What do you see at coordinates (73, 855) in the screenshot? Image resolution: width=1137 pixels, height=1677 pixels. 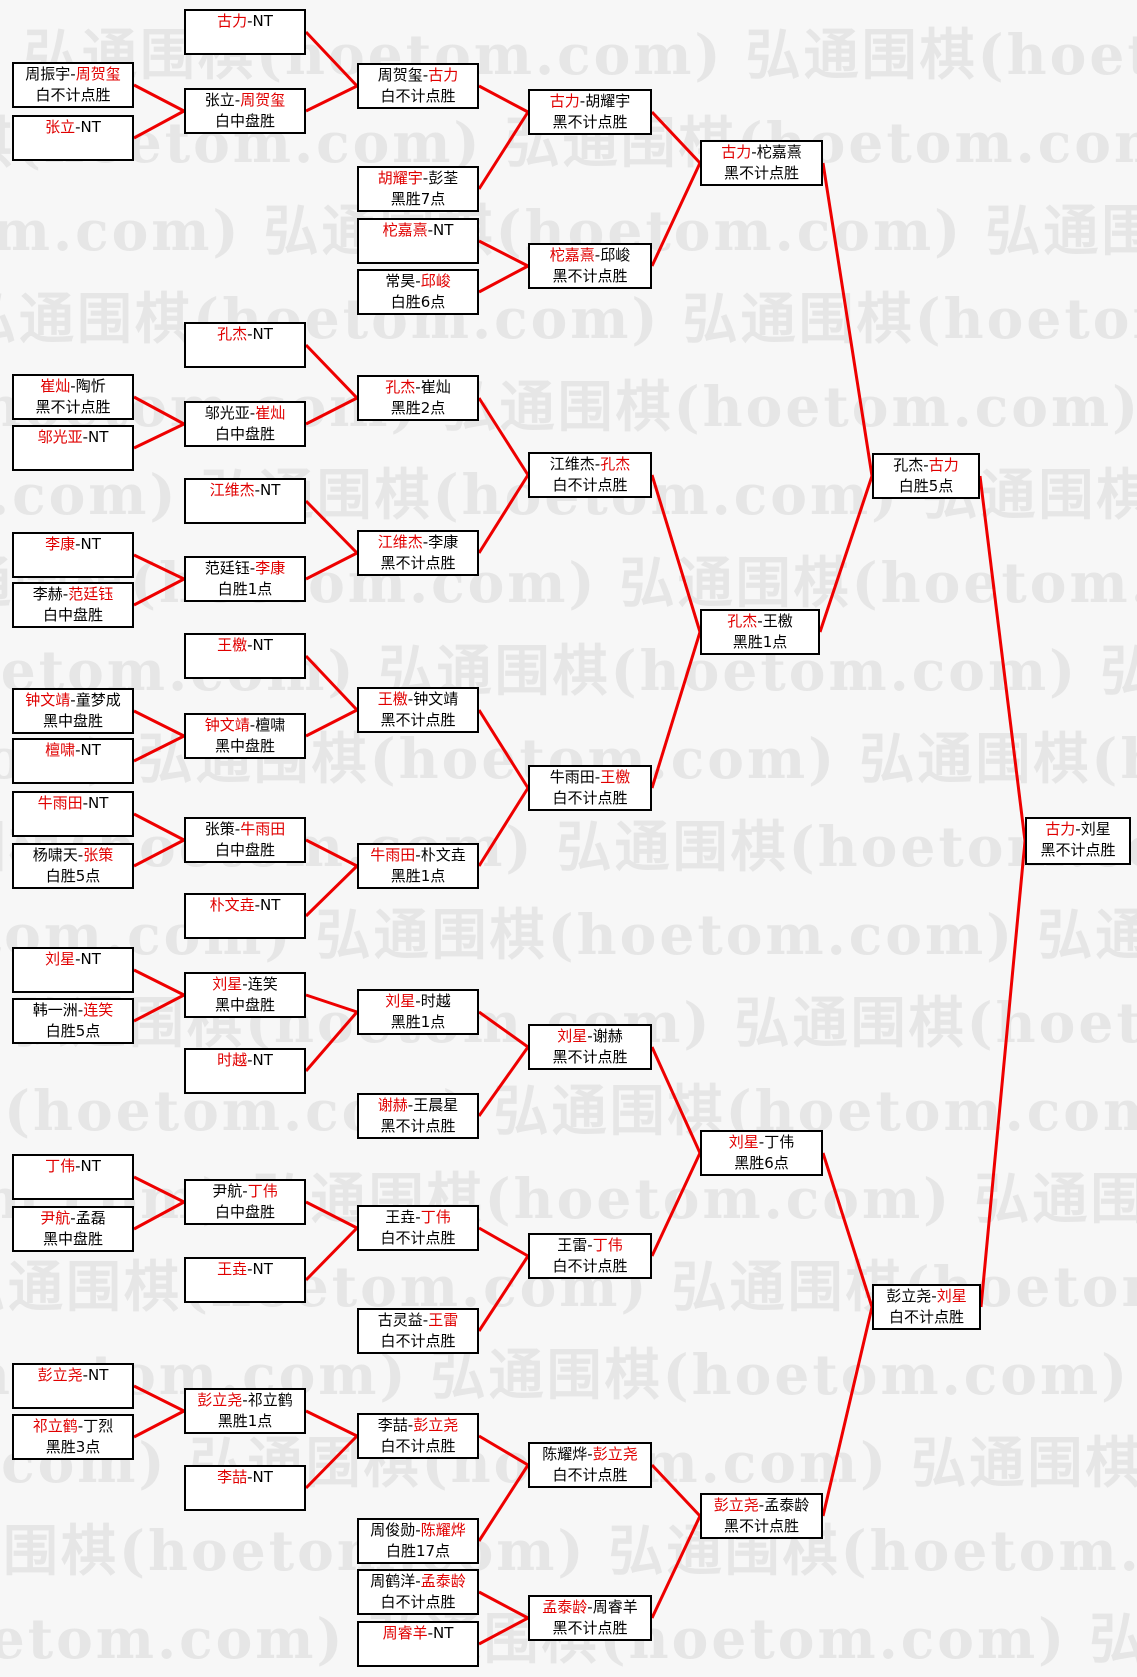 I see `match-players: 杨啸天-张策` at bounding box center [73, 855].